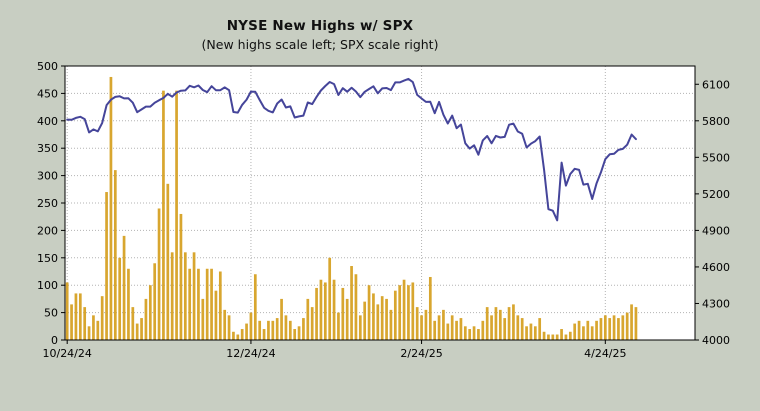  Describe the element at coordinates (716, 194) in the screenshot. I see `right-axis-label: 5200` at that location.